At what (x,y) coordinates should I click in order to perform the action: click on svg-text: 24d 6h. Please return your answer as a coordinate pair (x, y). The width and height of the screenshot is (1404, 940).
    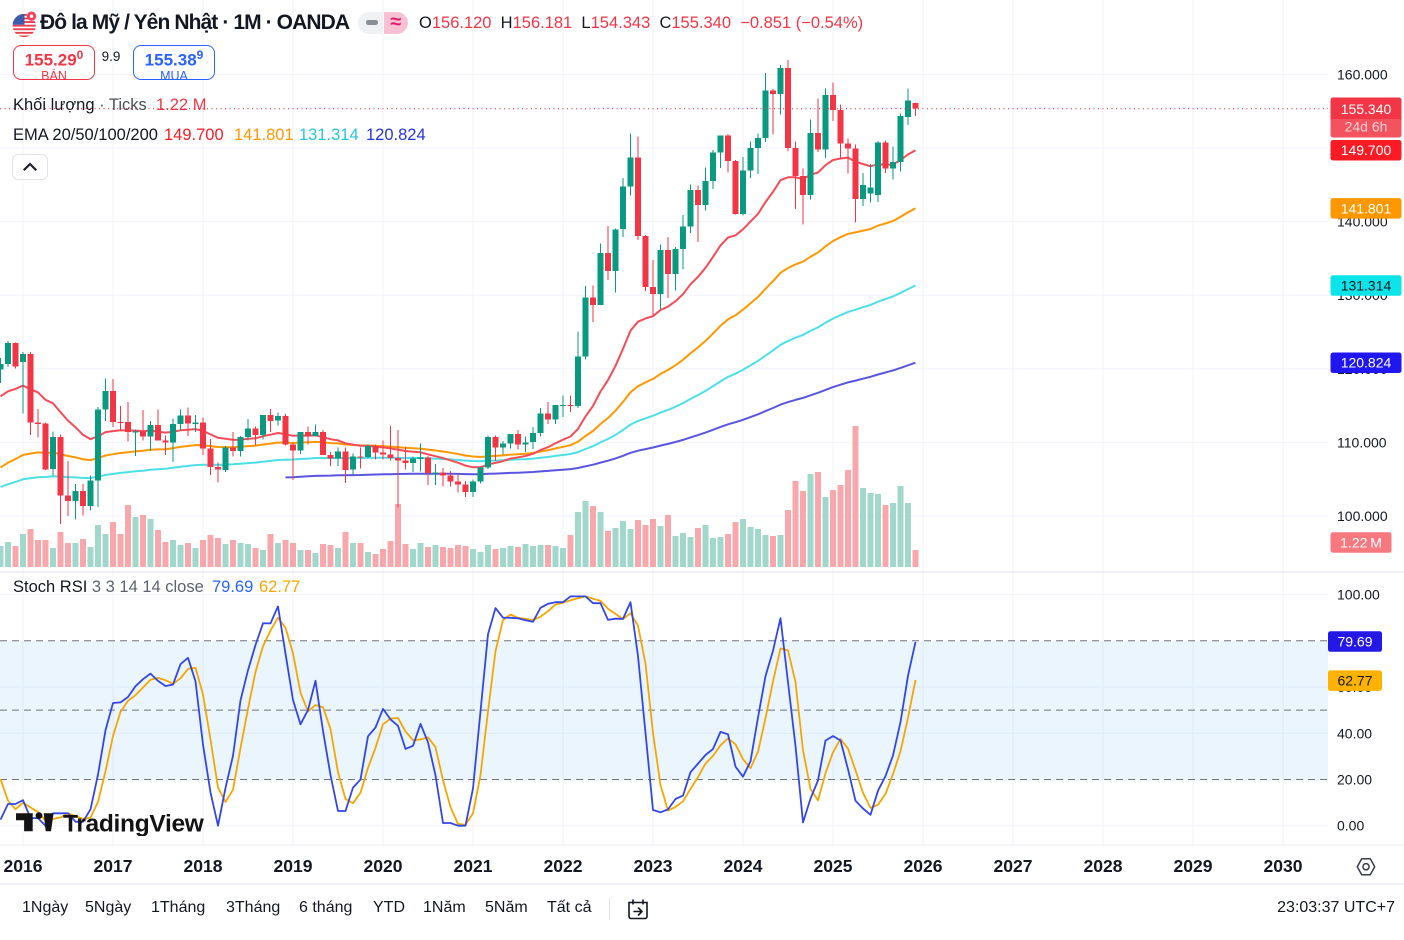
    Looking at the image, I should click on (1366, 127).